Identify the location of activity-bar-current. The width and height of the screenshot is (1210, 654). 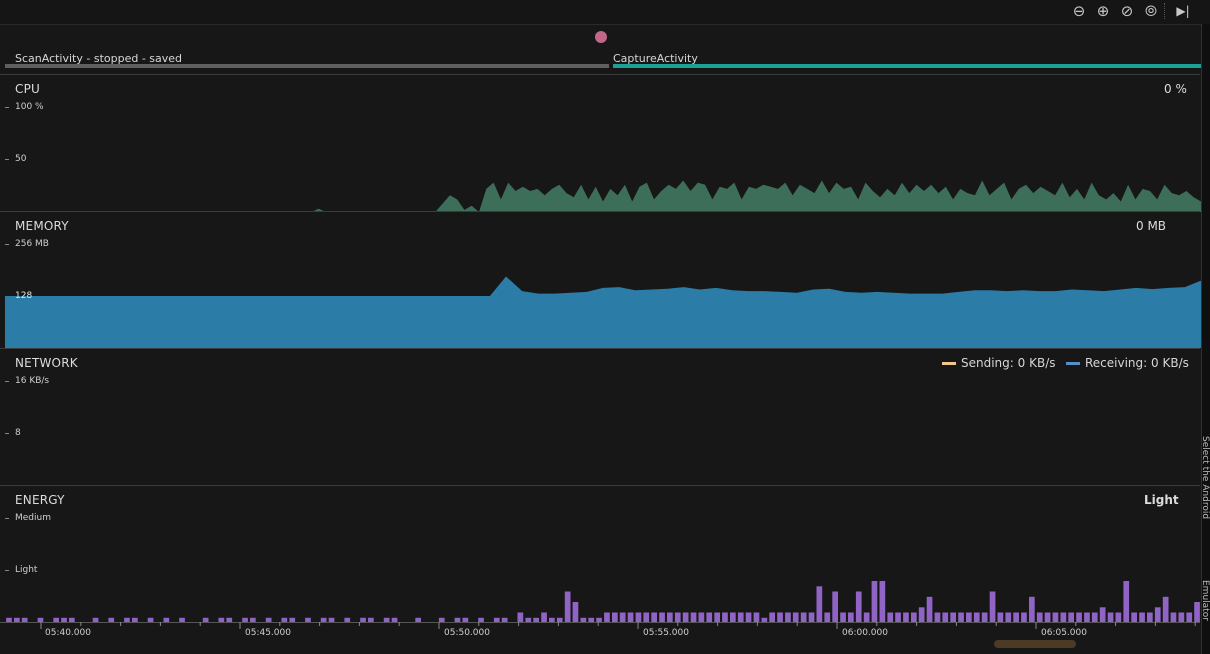
(907, 66).